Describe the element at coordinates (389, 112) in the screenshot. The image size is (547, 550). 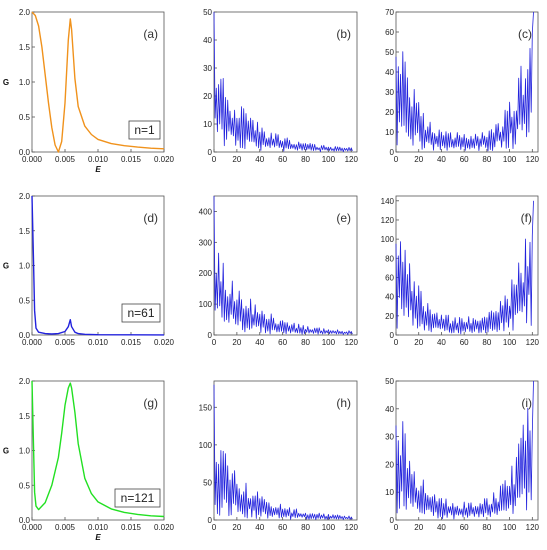
I see `y-tick-label: 20` at that location.